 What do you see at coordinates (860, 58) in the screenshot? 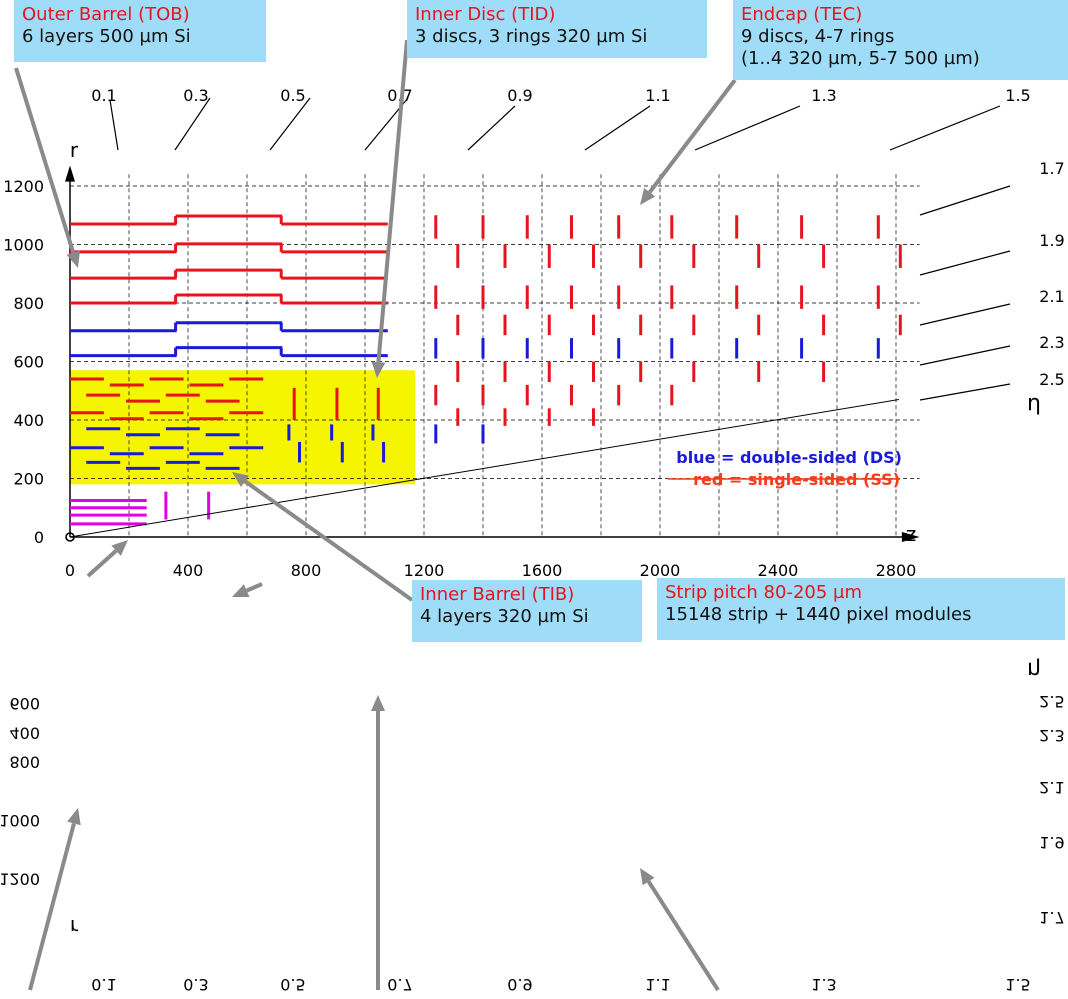
I see `callout-tec-line-2: (1..4 320 µm, 5-7 500 µm)` at bounding box center [860, 58].